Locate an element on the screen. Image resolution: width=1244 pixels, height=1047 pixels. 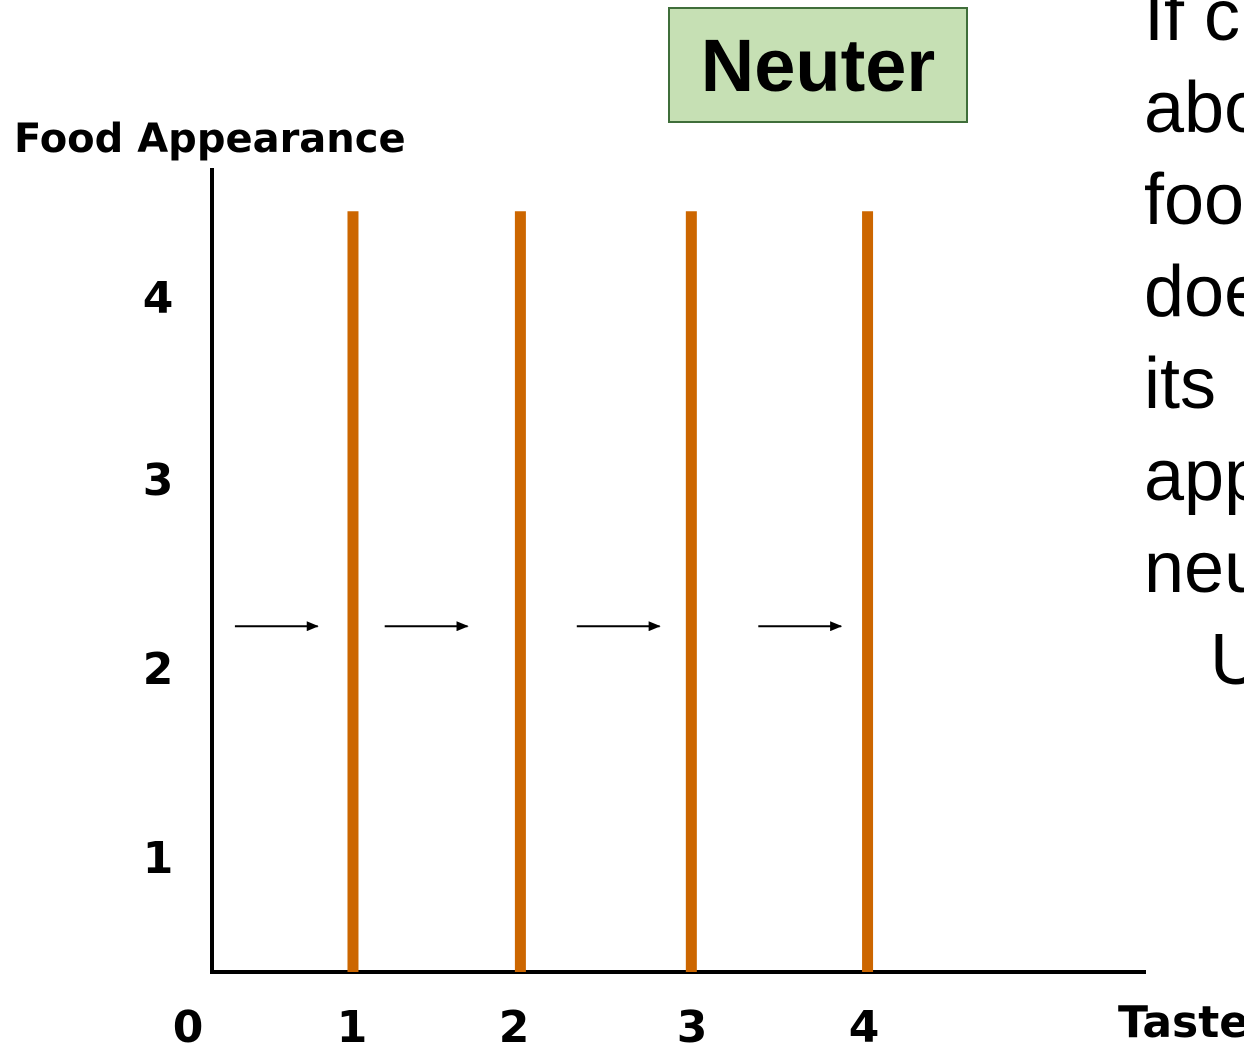
side-text-line: foo is located at coordinates (1194, 200).